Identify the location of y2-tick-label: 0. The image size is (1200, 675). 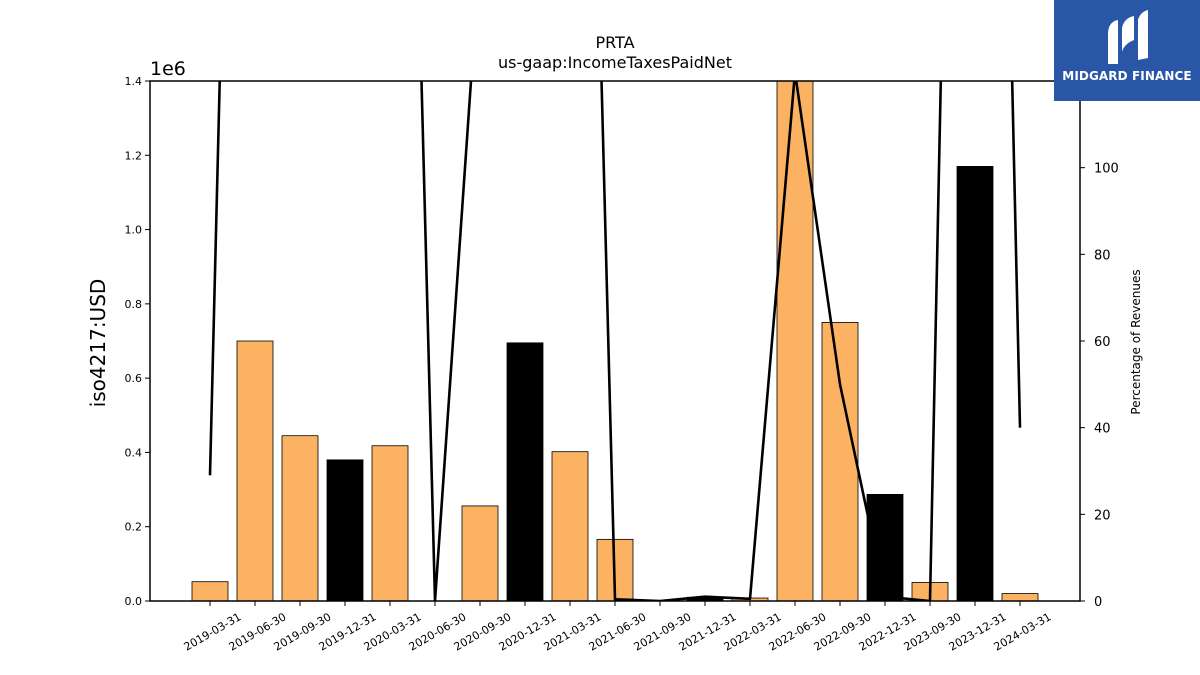
(1098, 602).